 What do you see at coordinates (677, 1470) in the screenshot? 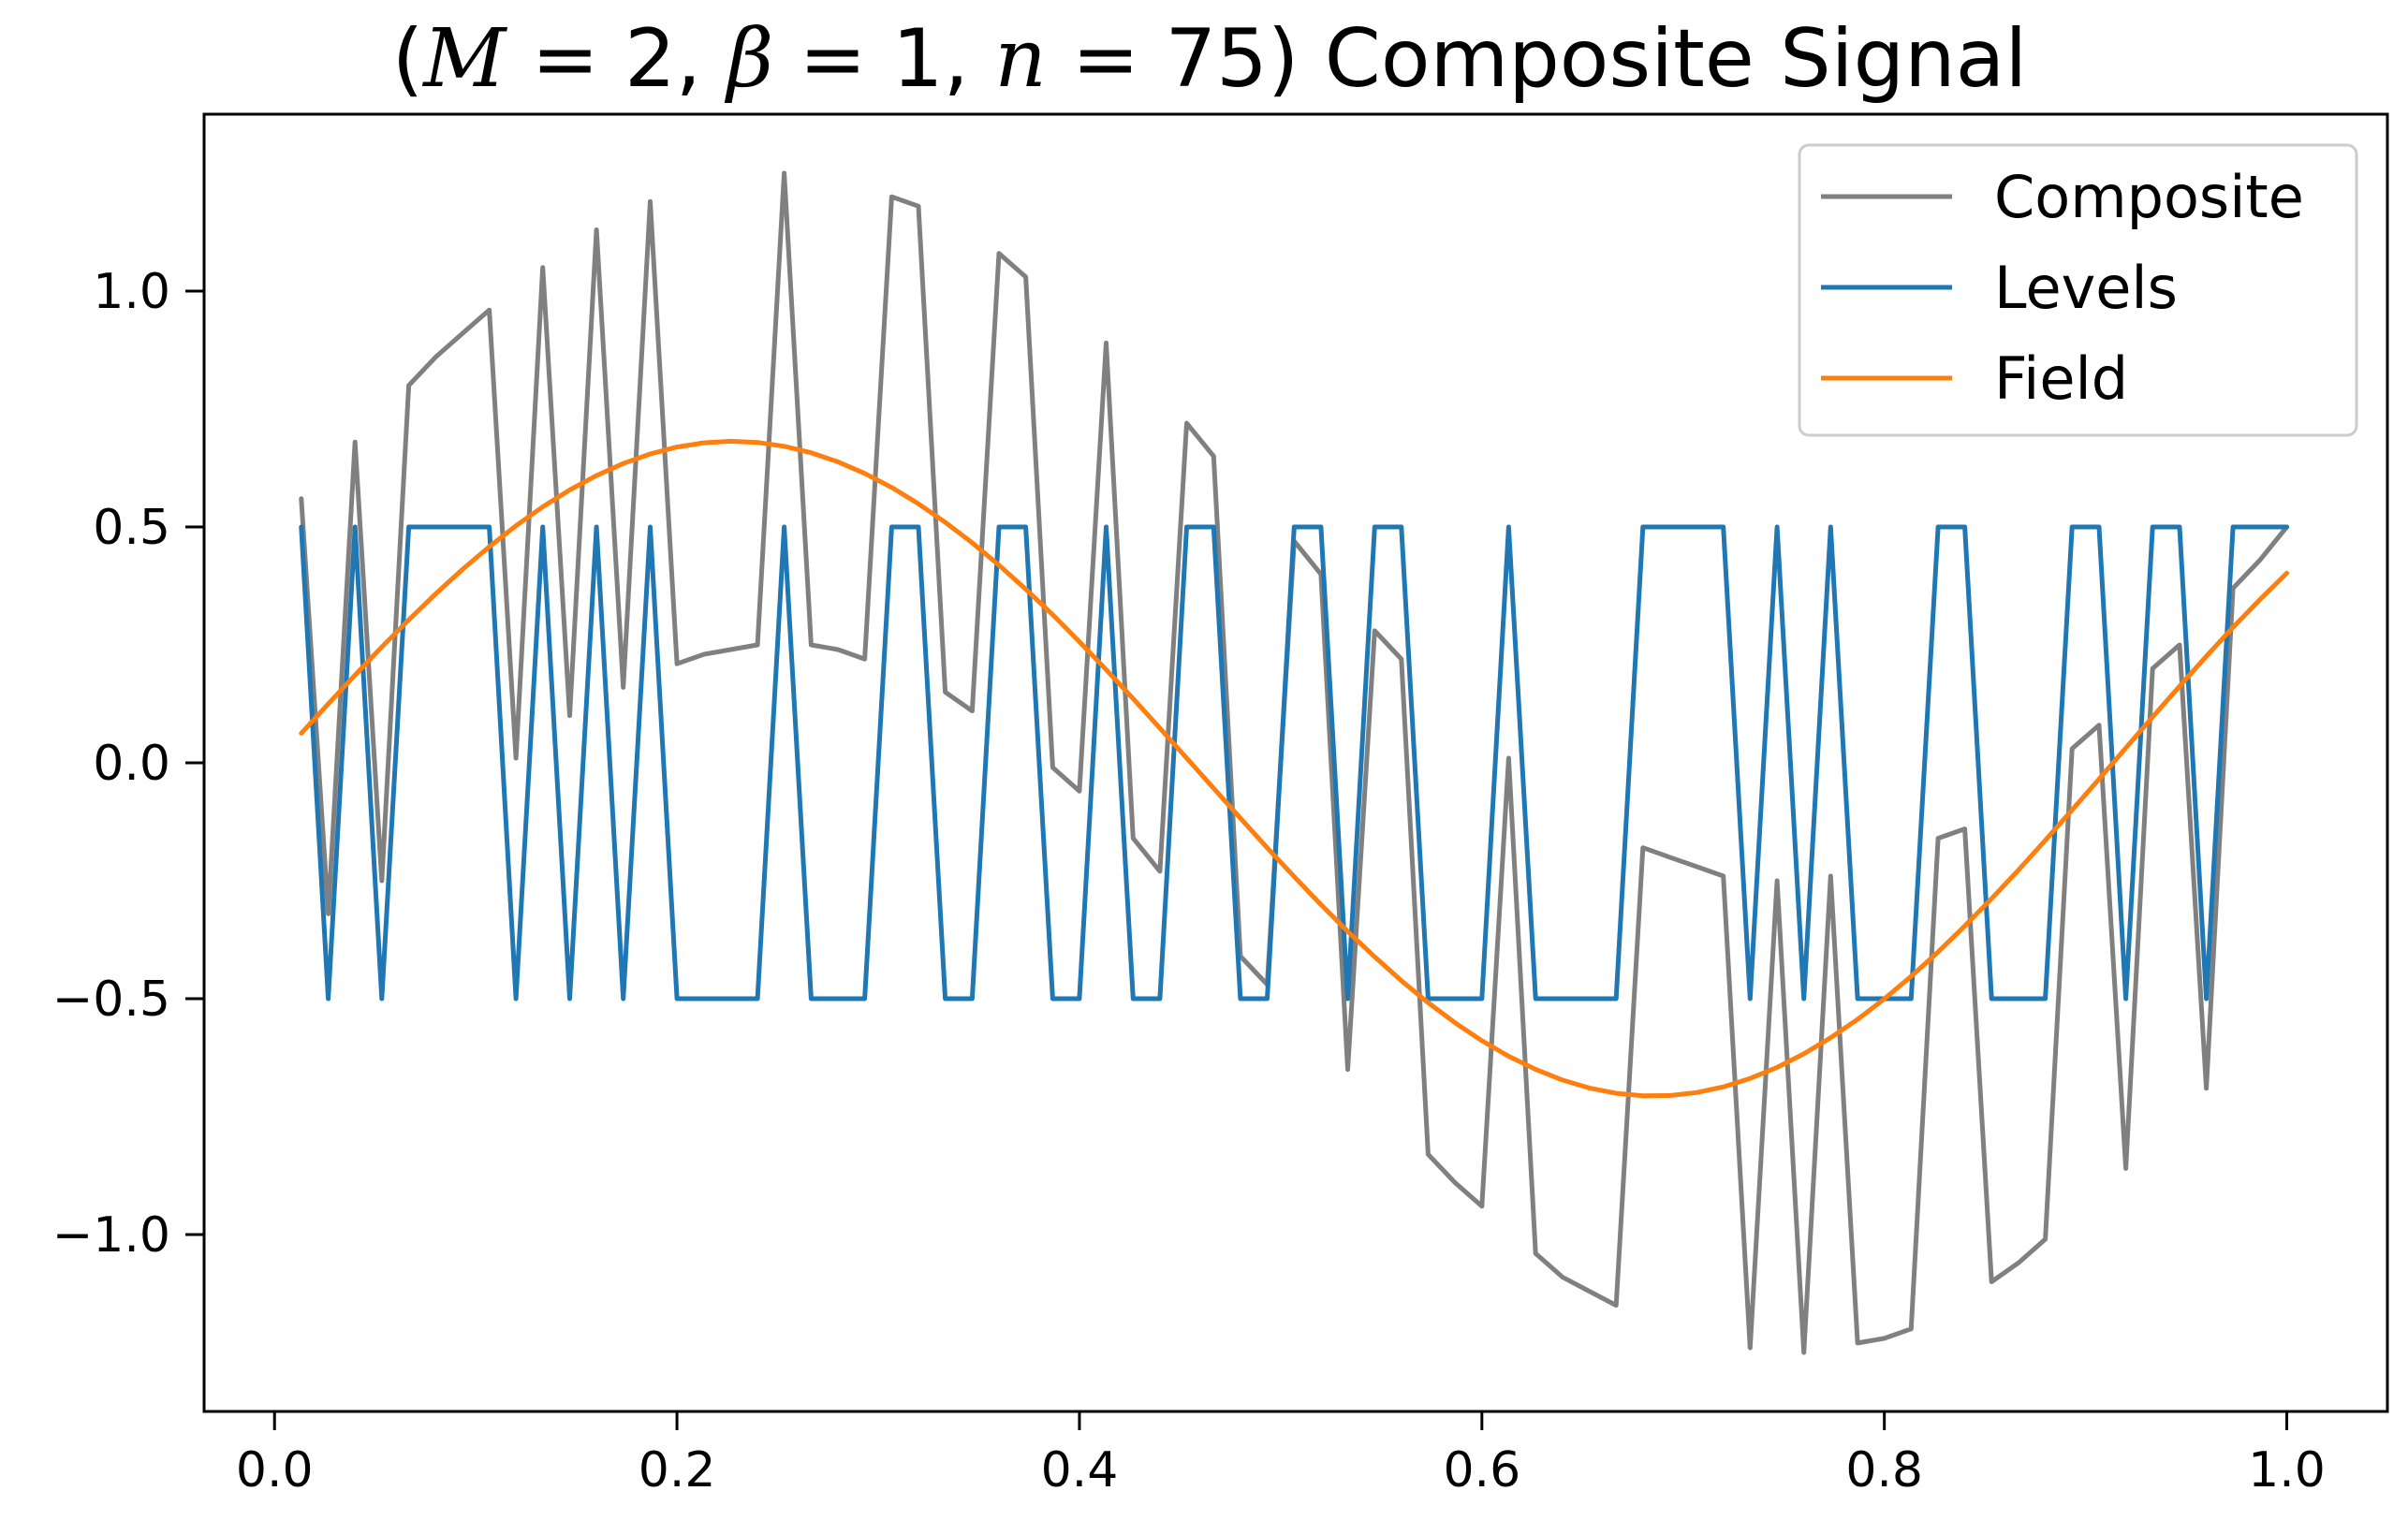
I see `x-tick-label: 0.2` at bounding box center [677, 1470].